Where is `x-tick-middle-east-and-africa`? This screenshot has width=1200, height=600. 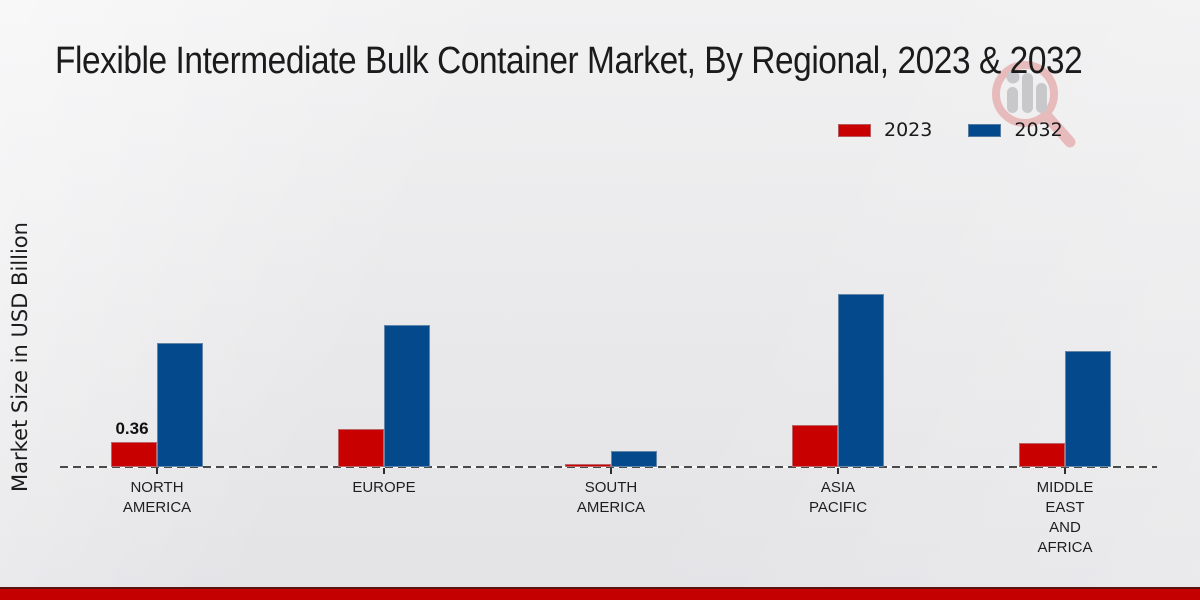
x-tick-middle-east-and-africa is located at coordinates (1065, 471).